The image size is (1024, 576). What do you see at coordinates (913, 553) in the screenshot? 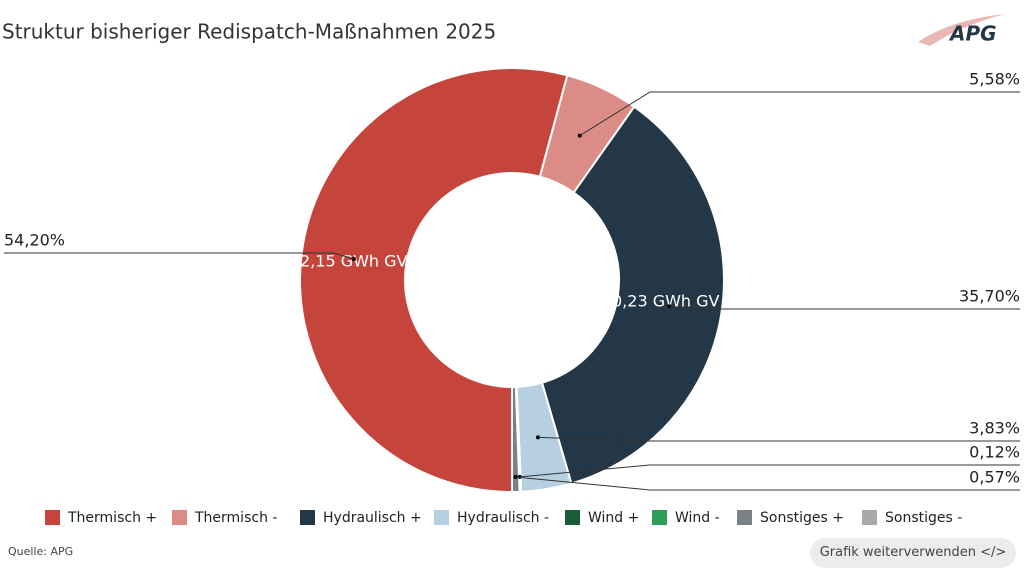
I see `reuse-button: Grafik weiterverwenden </>` at bounding box center [913, 553].